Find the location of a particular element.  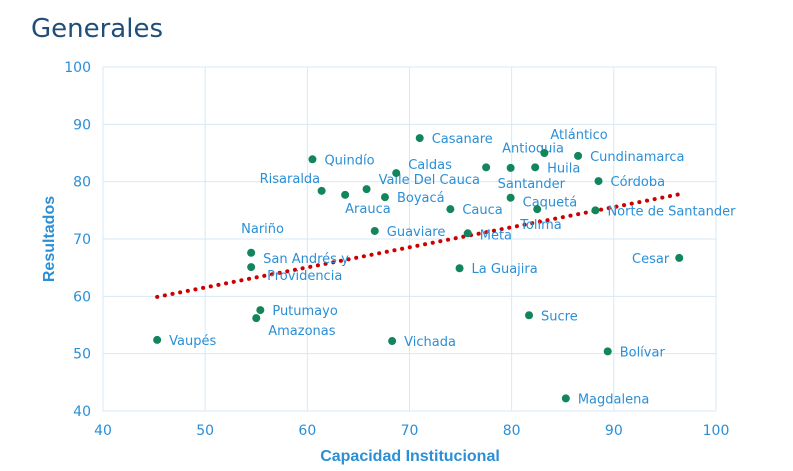

y-axis-label: Resultados is located at coordinates (49, 239).